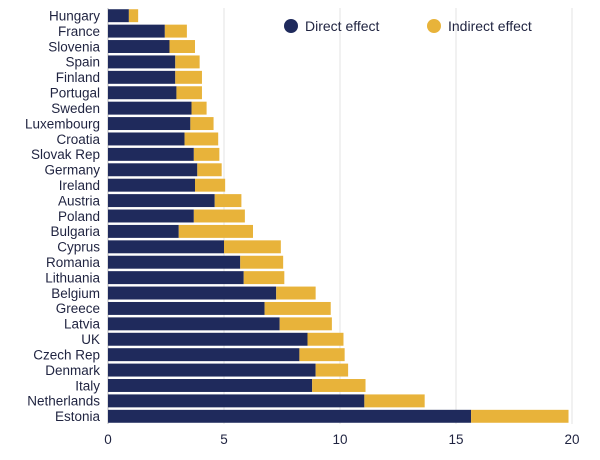  I want to click on bar-austria-direct, so click(161, 201).